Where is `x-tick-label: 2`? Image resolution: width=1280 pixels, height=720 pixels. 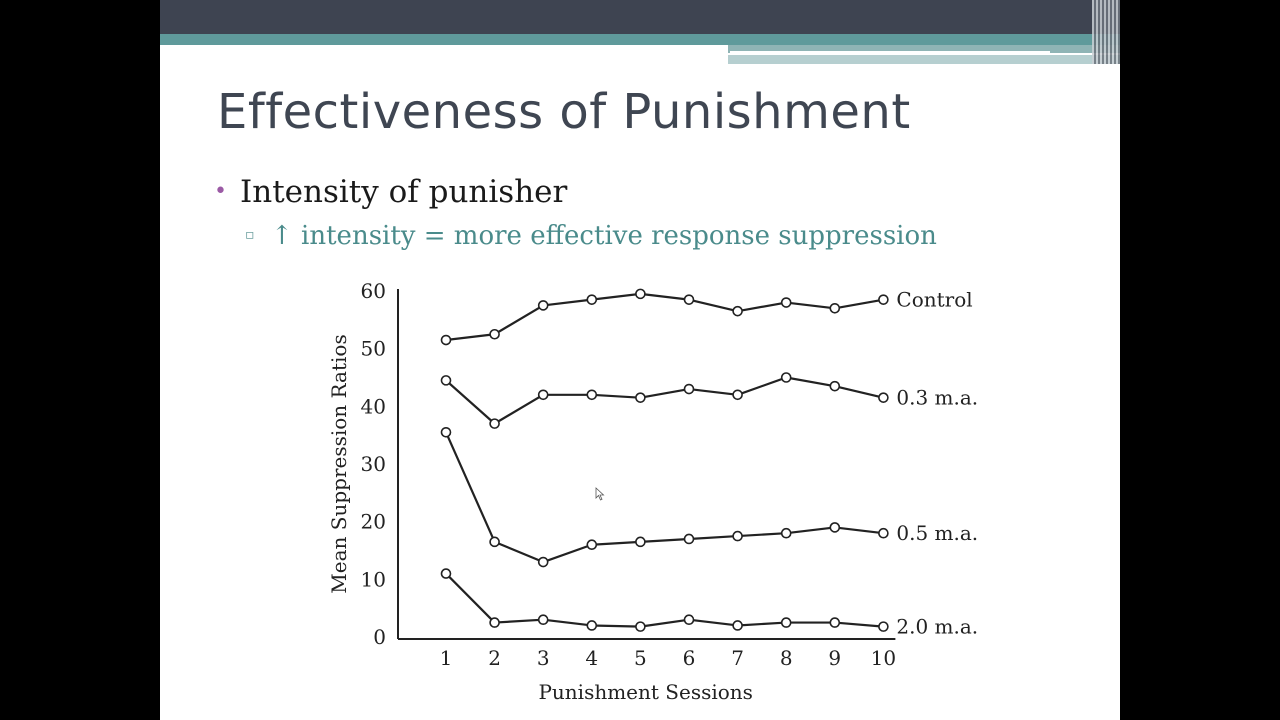 x-tick-label: 2 is located at coordinates (494, 658).